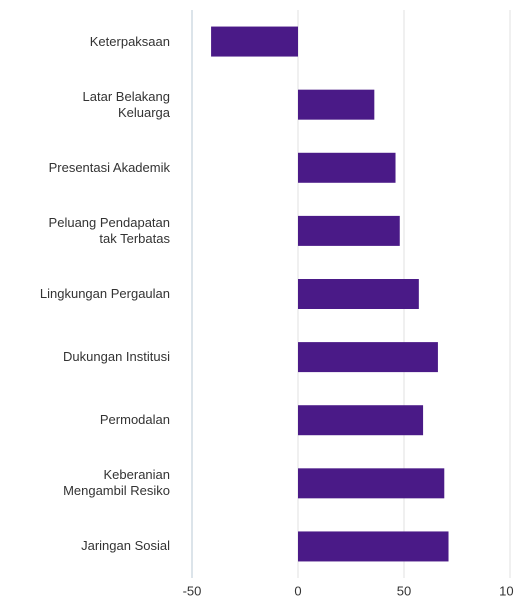 The image size is (514, 601). I want to click on y-tick-label: Latar Belakang Keluarga, so click(126, 104).